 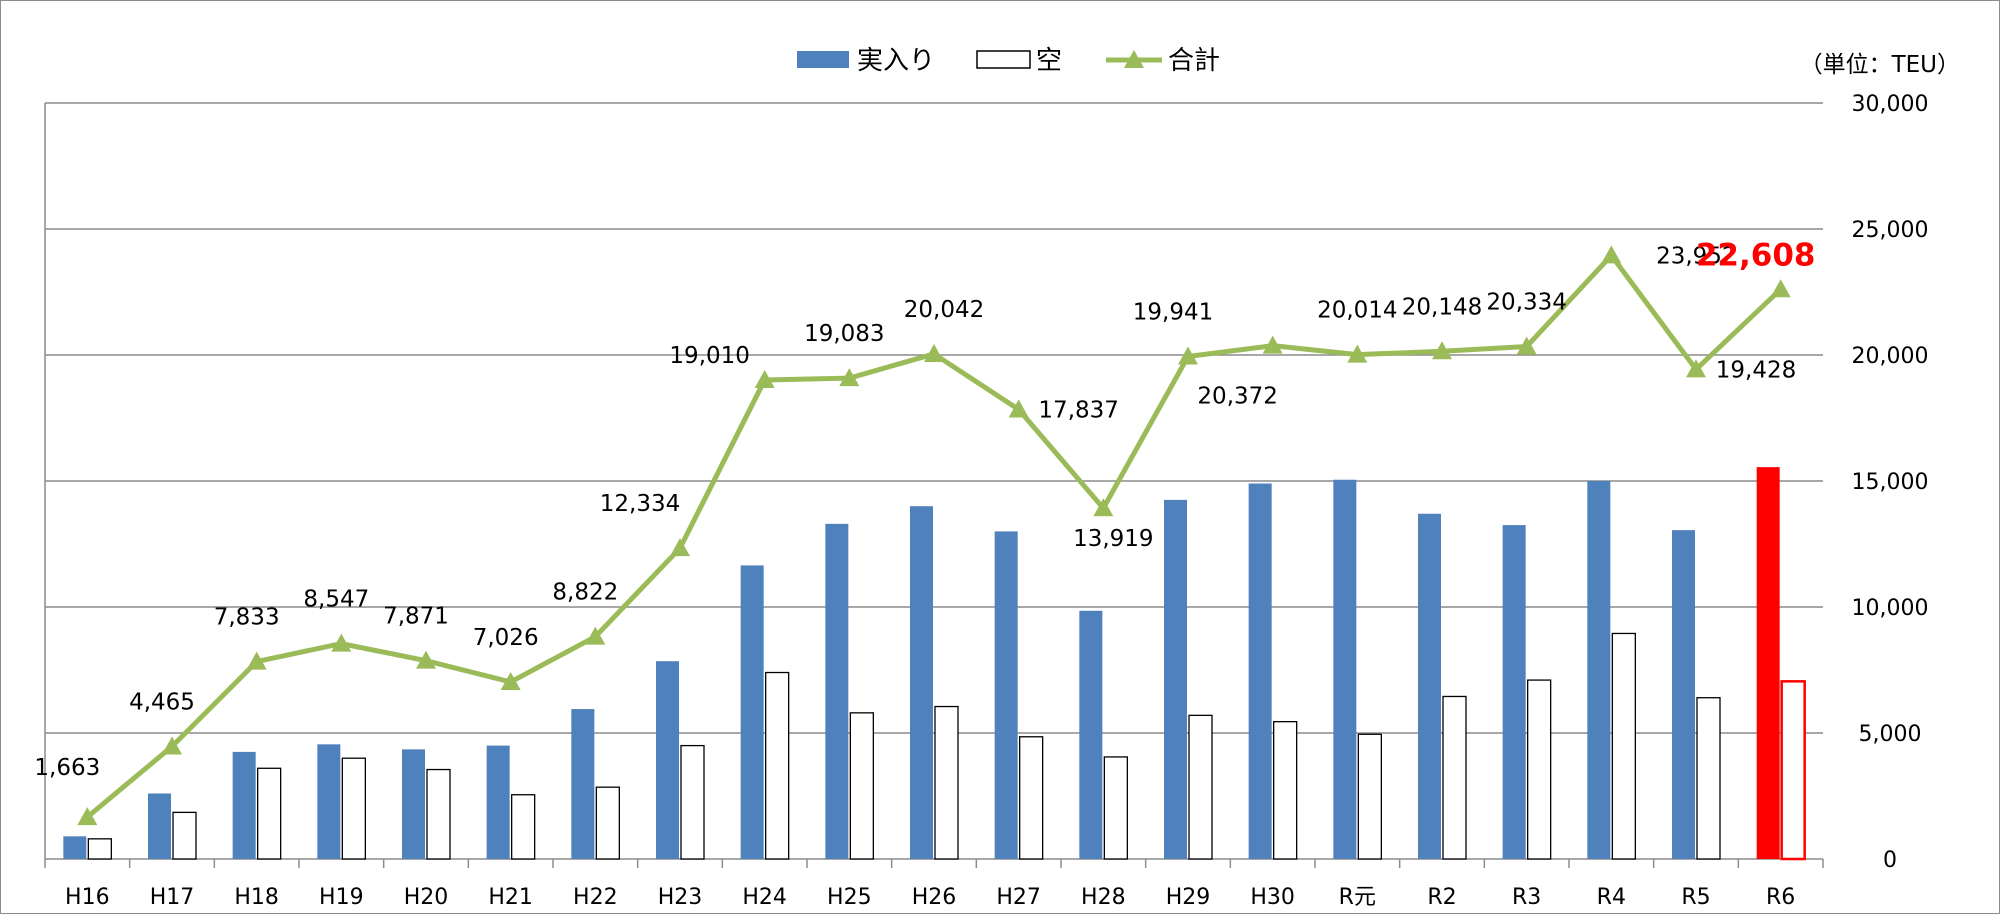 I want to click on y-tick-label: 0, so click(x=1890, y=860).